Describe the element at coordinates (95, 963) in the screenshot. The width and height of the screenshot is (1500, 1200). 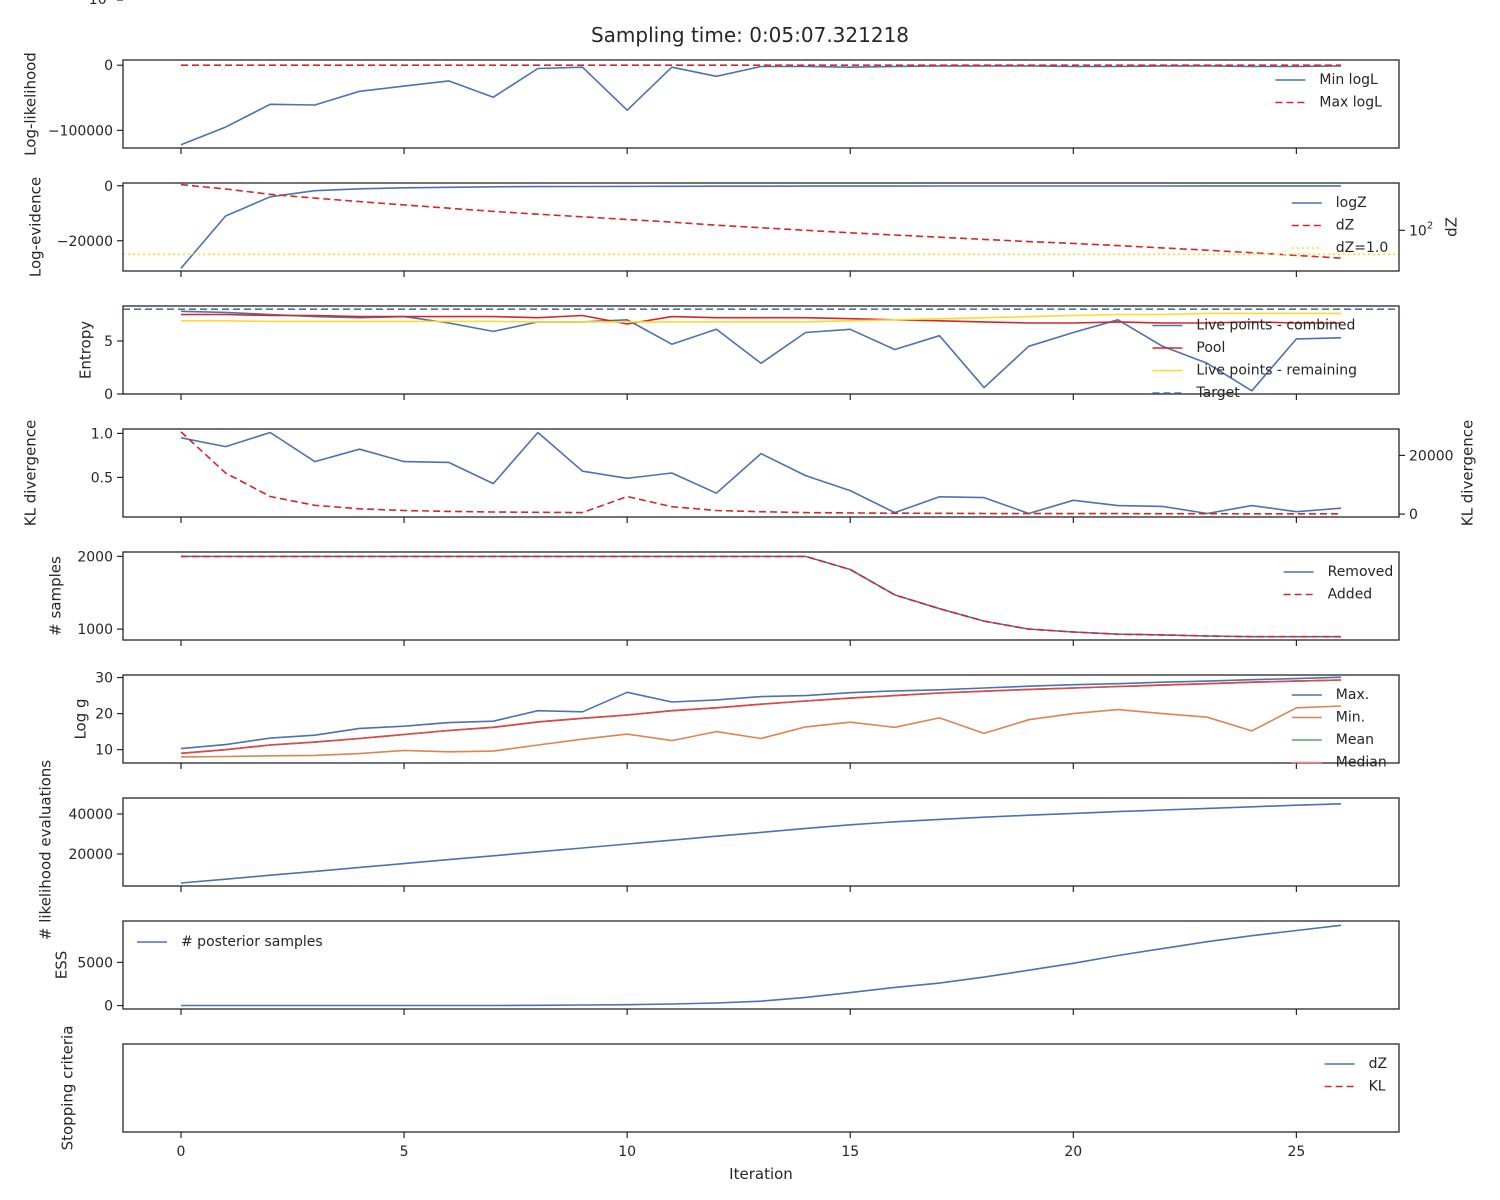
I see `y-tick-label: 5000` at that location.